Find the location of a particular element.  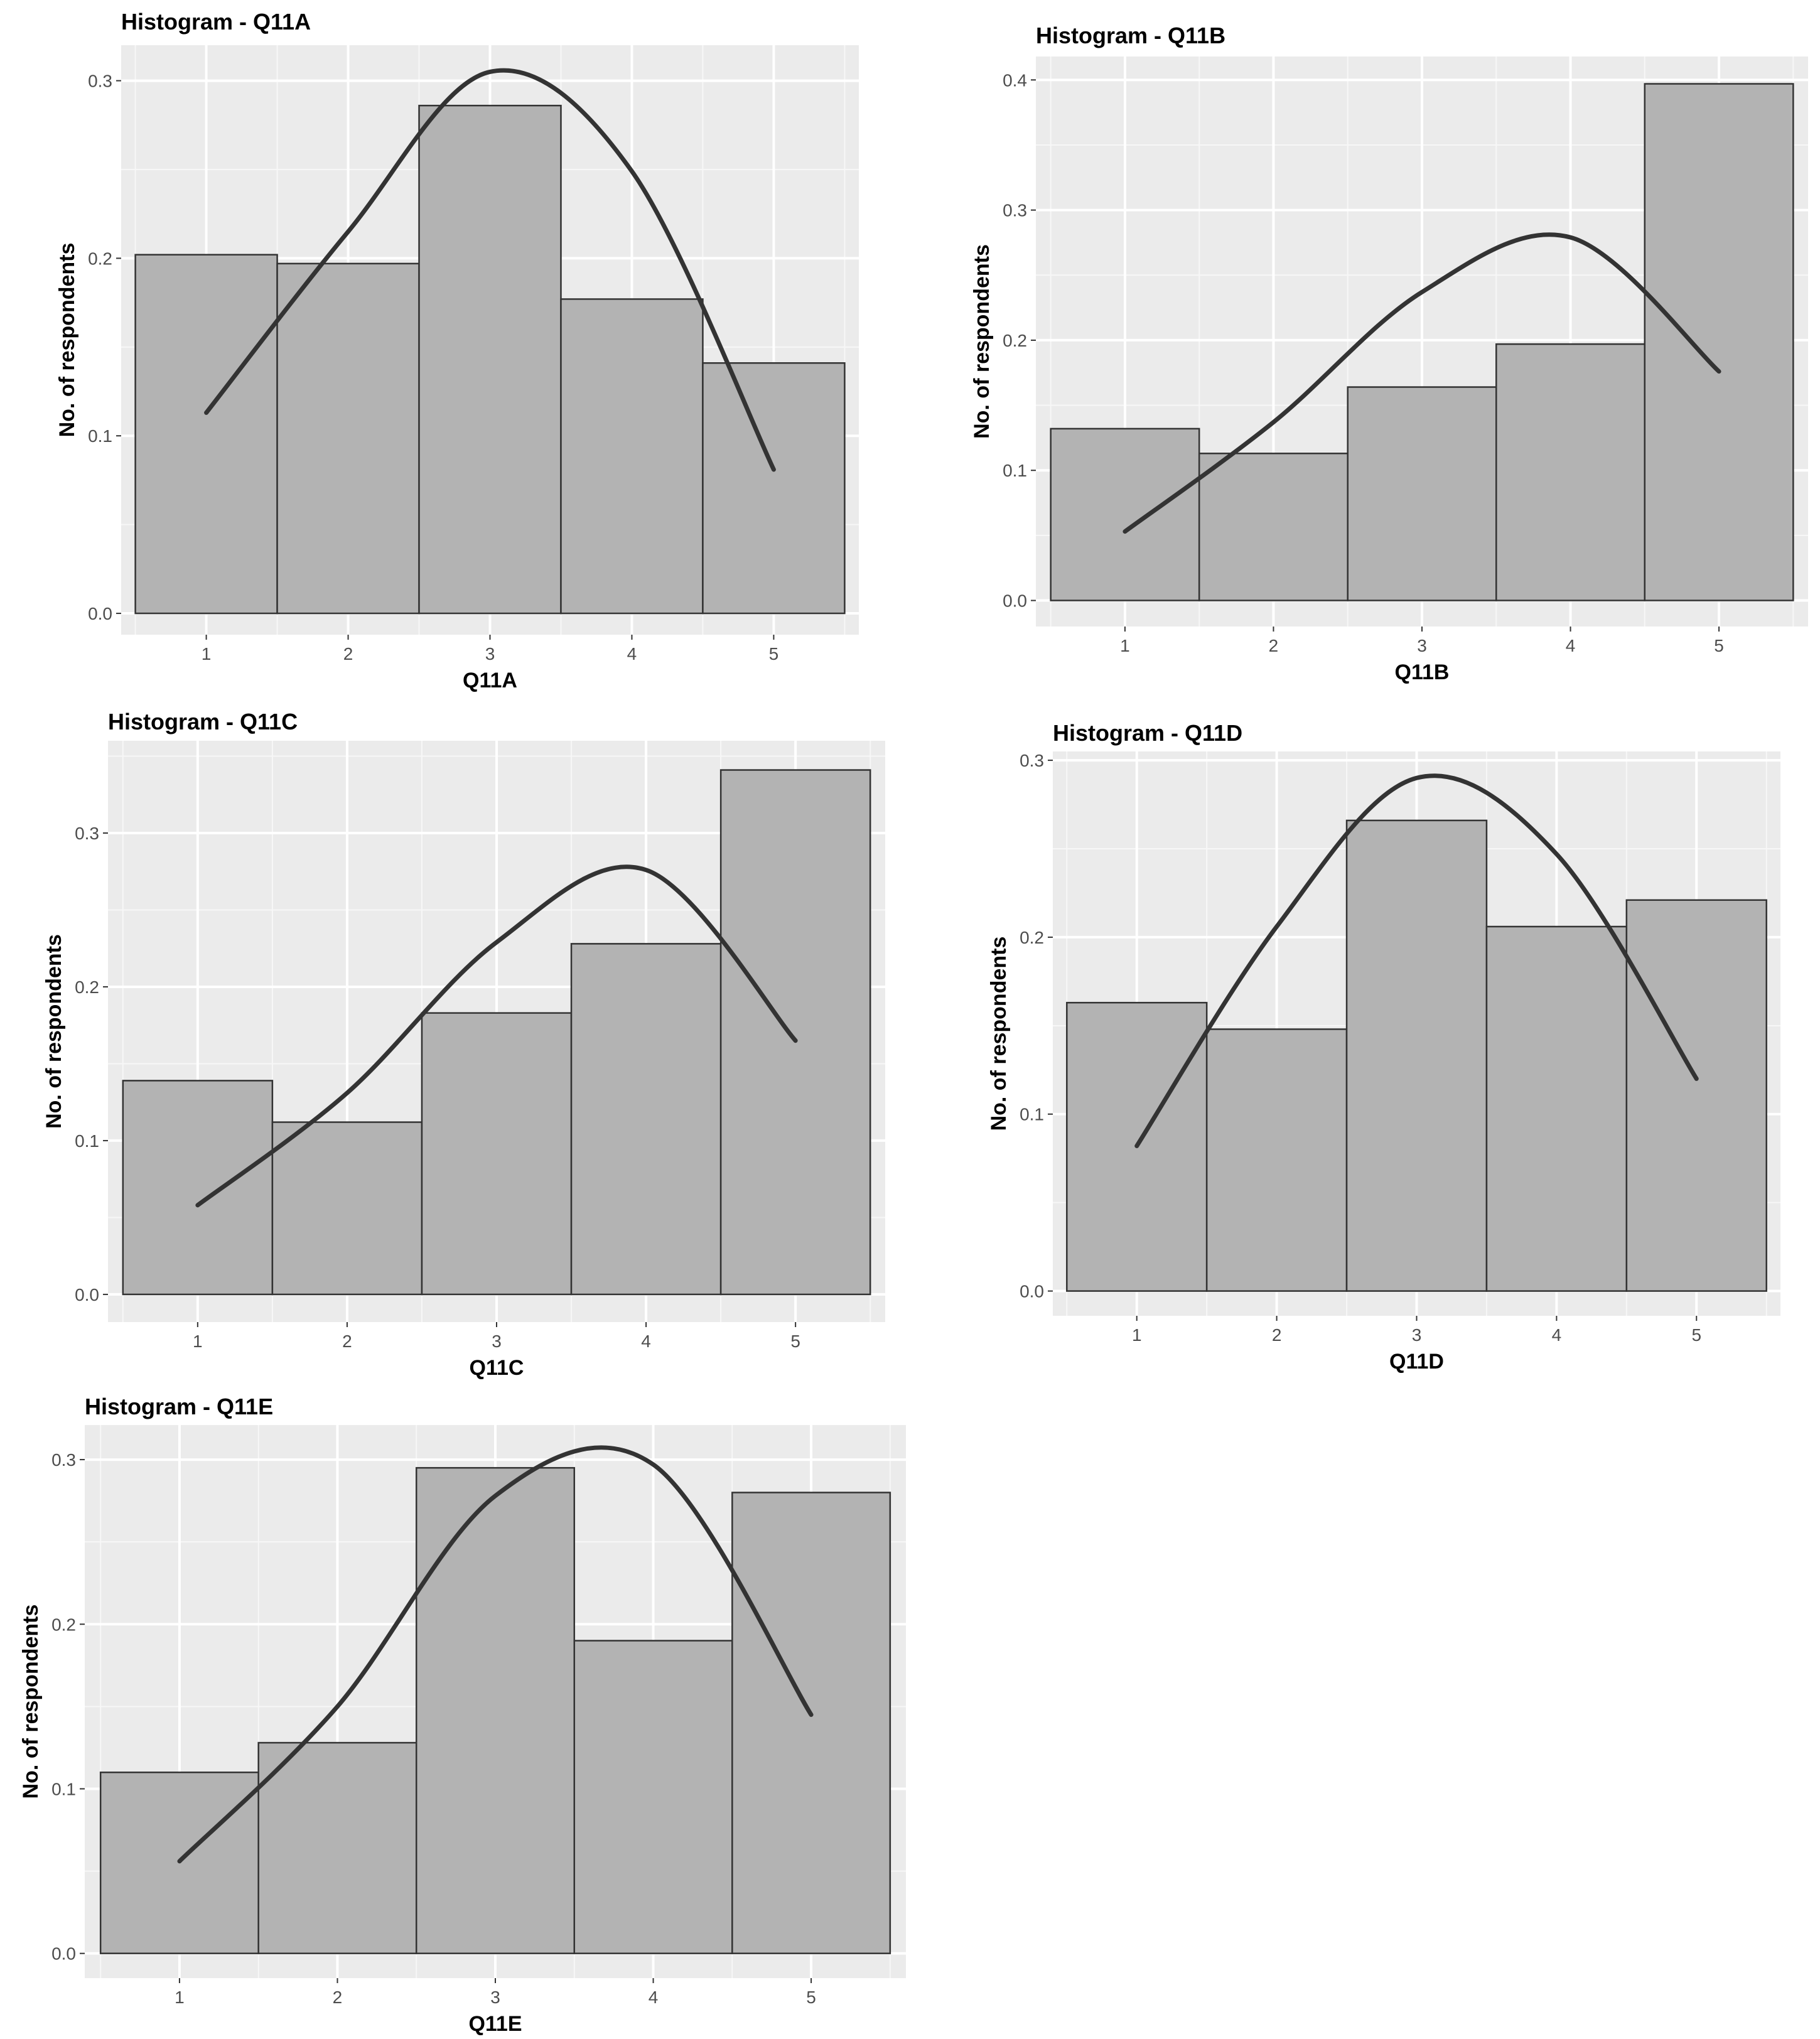

x-axis-title: Q11E is located at coordinates (495, 2024).